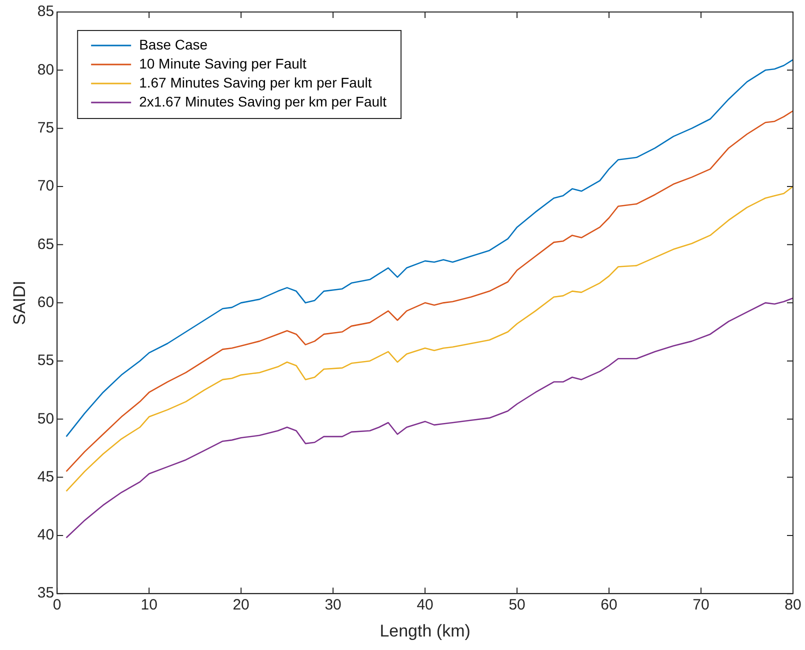 The height and width of the screenshot is (650, 805). Describe the element at coordinates (19, 303) in the screenshot. I see `y-axis-title: SAIDI` at that location.